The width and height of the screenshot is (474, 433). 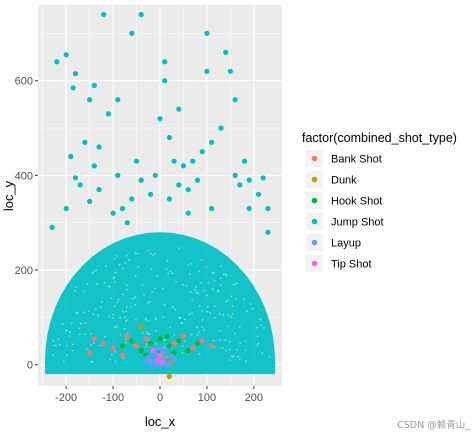 I want to click on legend-label-jump-shot: Jump Shot, so click(x=357, y=223).